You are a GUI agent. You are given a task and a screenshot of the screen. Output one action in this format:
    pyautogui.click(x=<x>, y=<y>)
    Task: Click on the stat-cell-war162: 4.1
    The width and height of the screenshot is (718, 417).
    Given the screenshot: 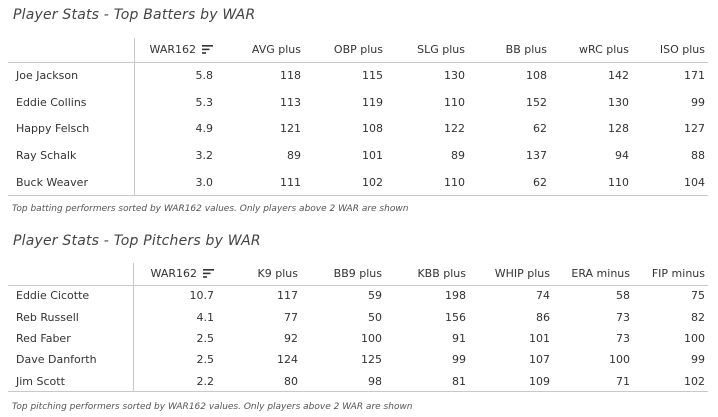 What is the action you would take?
    pyautogui.click(x=205, y=317)
    